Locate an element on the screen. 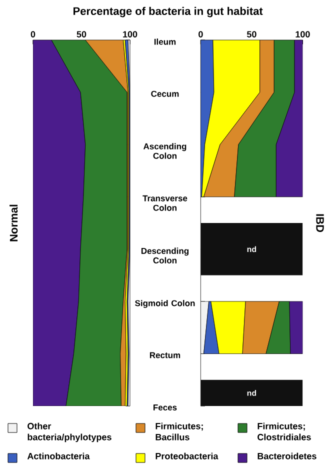 This screenshot has width=336, height=466. legend-label: Firmicutes; Clostridiales is located at coordinates (284, 431).